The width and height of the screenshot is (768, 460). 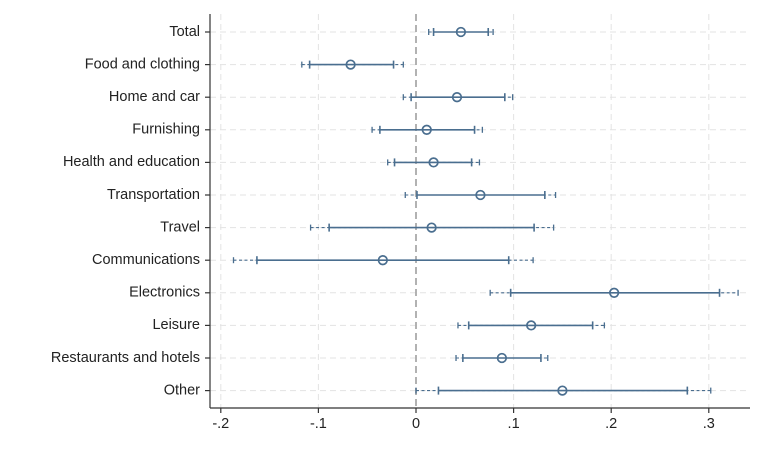 What do you see at coordinates (318, 424) in the screenshot?
I see `x-tick-label: -.1` at bounding box center [318, 424].